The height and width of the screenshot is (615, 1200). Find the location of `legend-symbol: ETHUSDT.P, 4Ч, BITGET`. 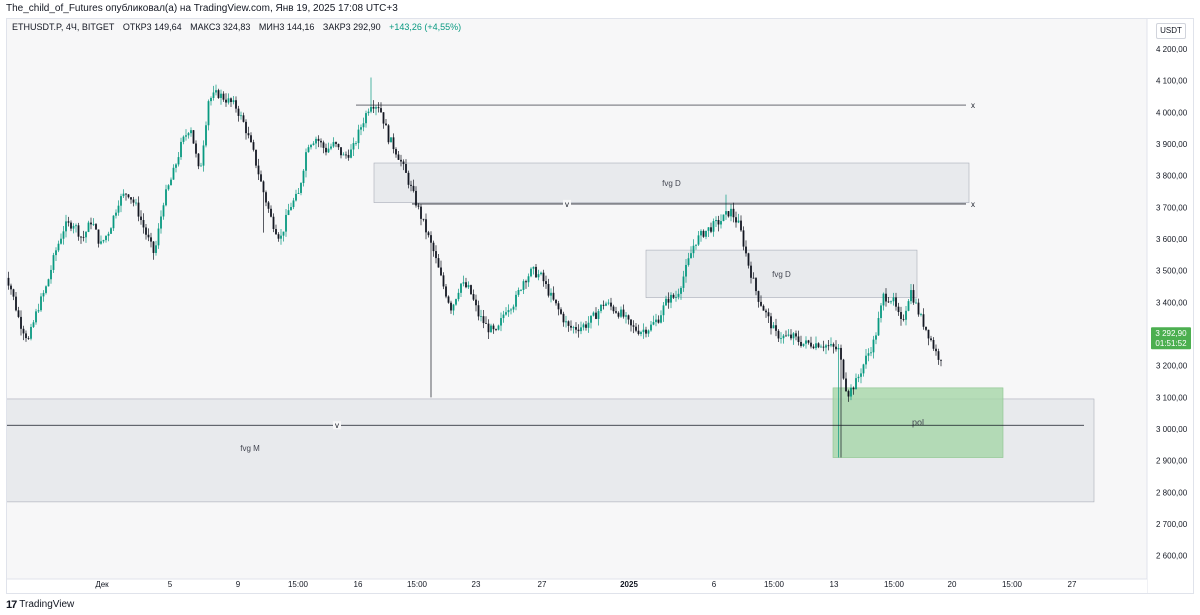

legend-symbol: ETHUSDT.P, 4Ч, BITGET is located at coordinates (63, 27).